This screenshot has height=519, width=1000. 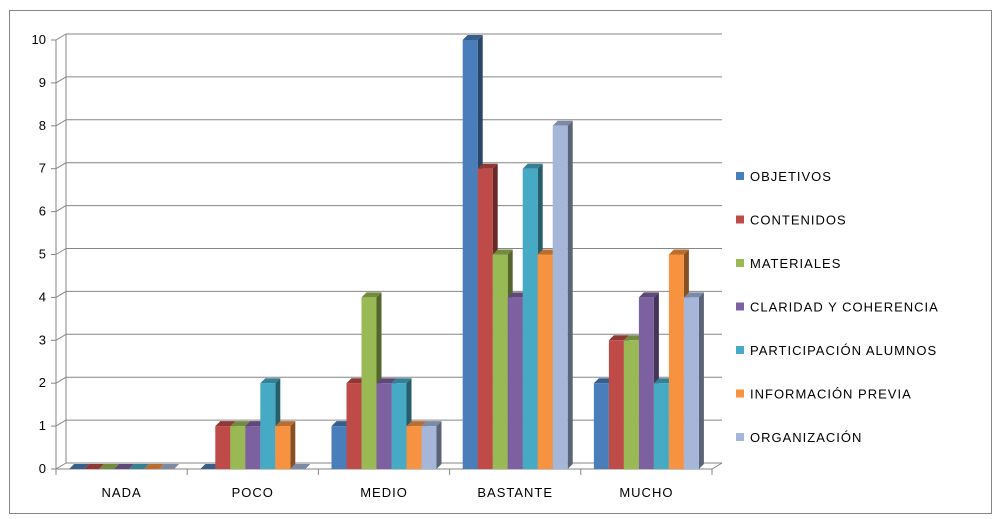 I want to click on legend-item: INFORMACIÓN PREVIA, so click(x=824, y=394).